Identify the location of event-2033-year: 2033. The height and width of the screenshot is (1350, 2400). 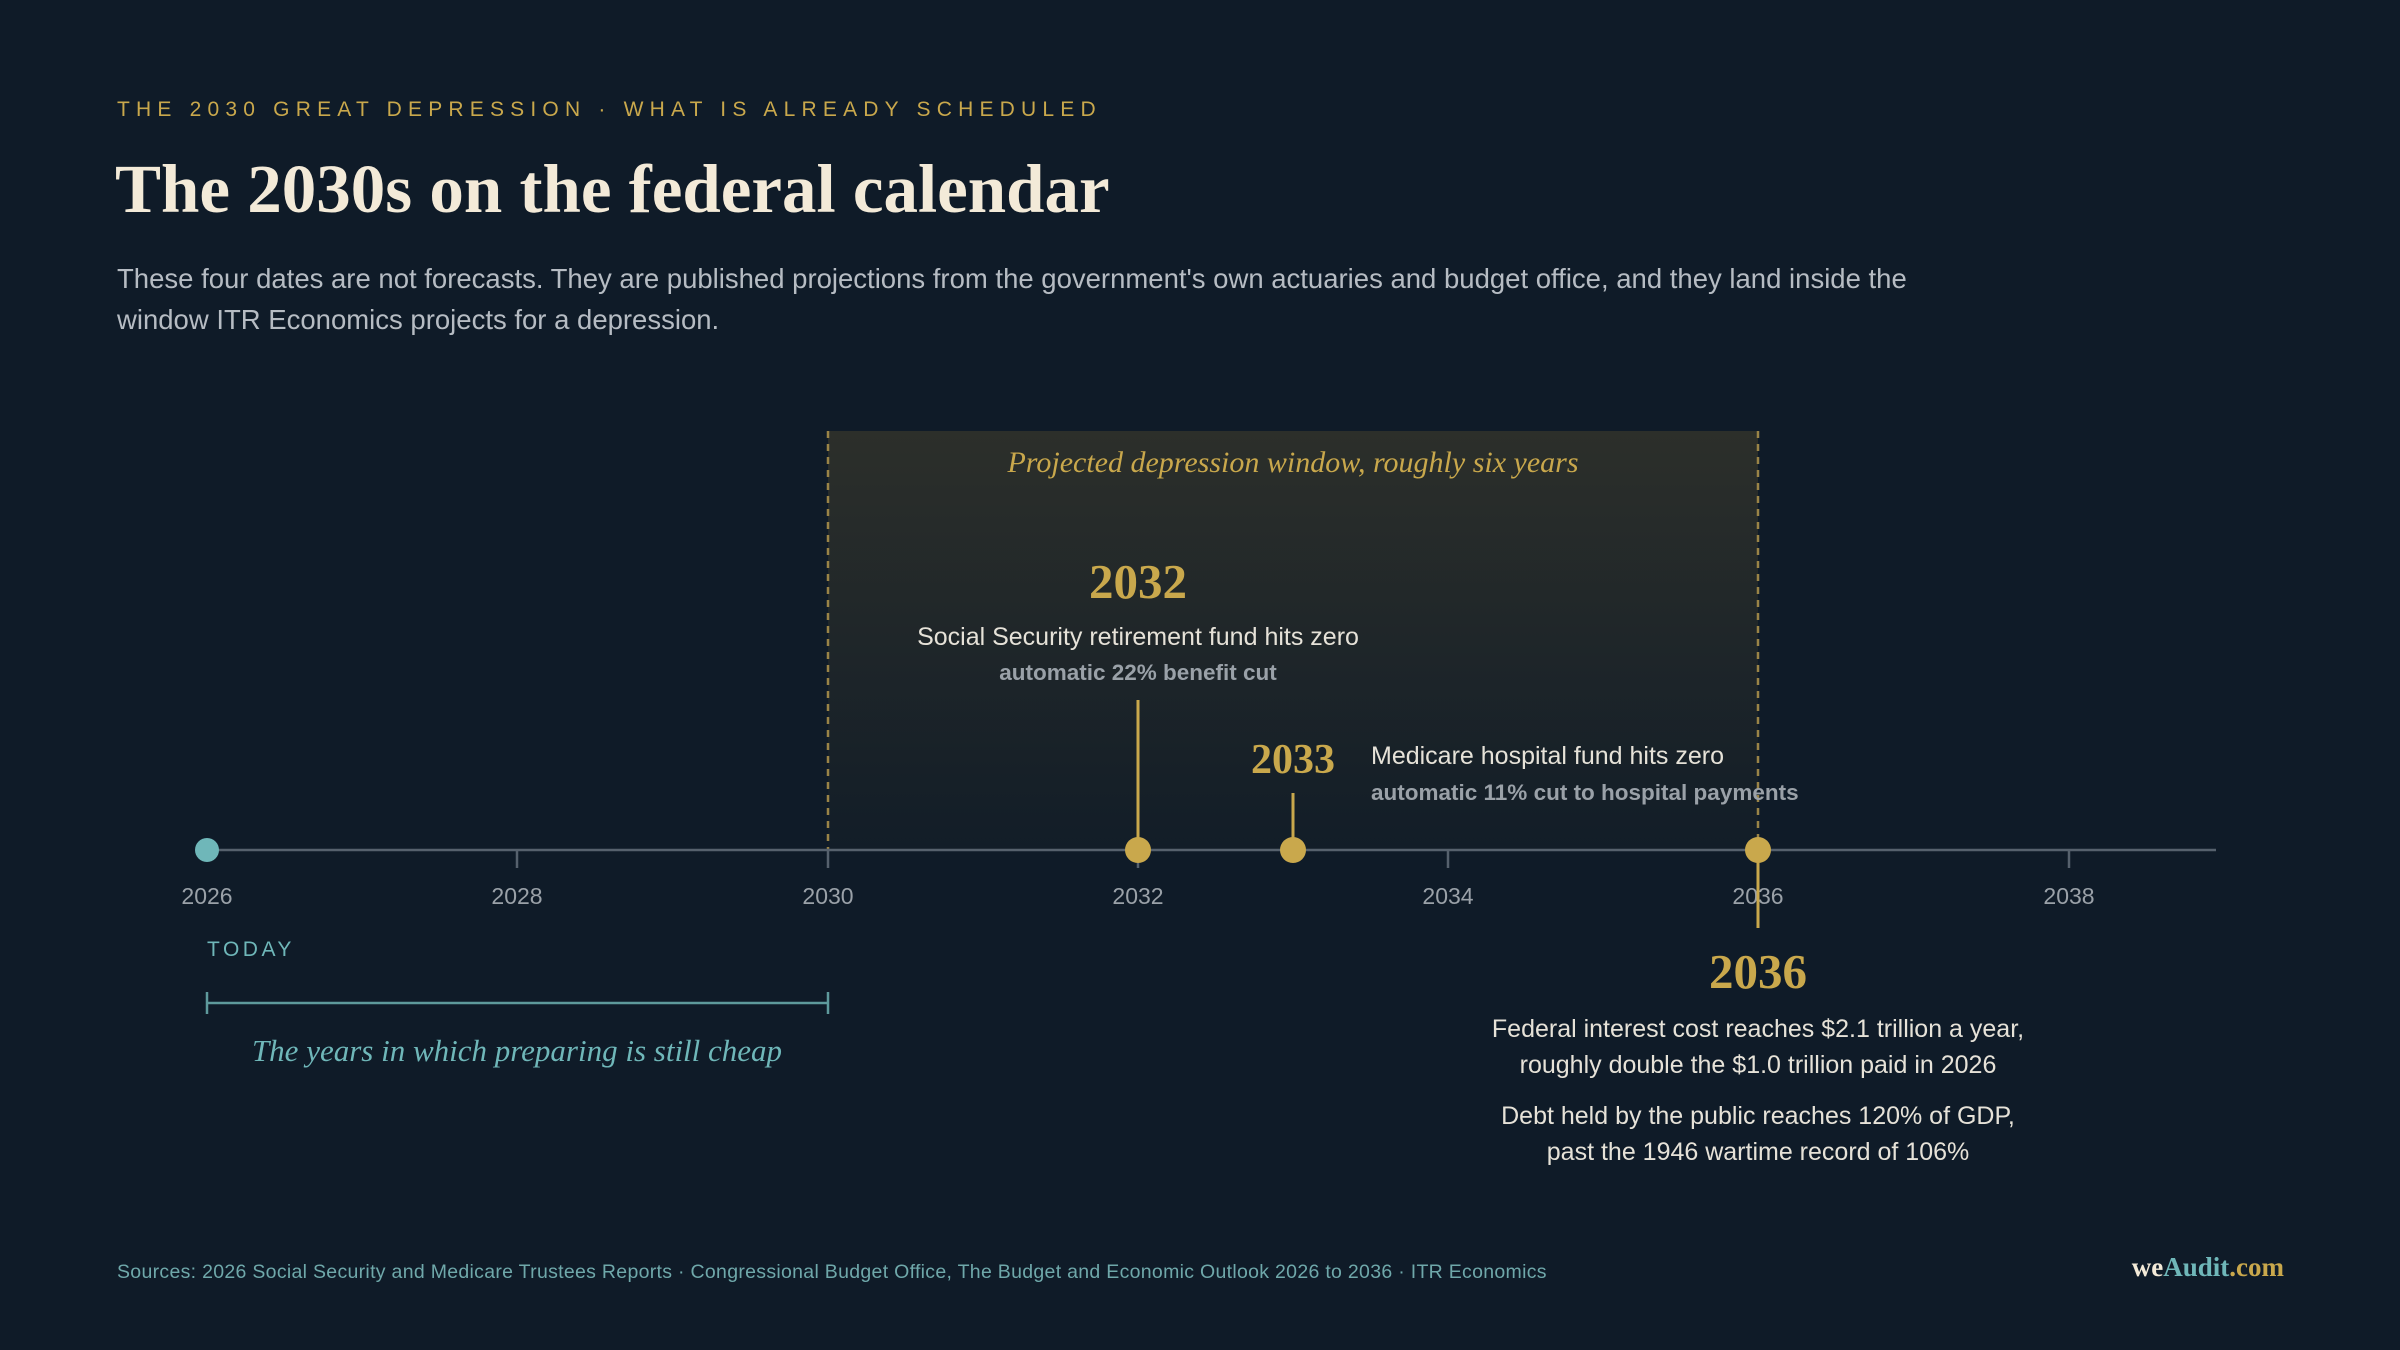
(1293, 760).